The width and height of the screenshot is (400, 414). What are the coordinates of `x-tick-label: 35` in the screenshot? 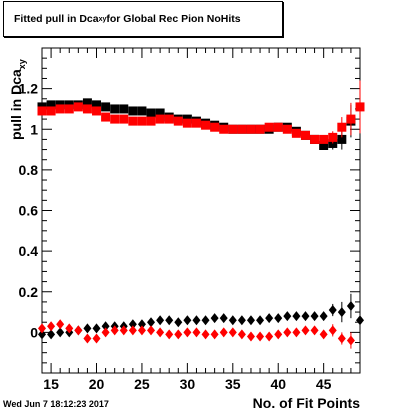 It's located at (233, 384).